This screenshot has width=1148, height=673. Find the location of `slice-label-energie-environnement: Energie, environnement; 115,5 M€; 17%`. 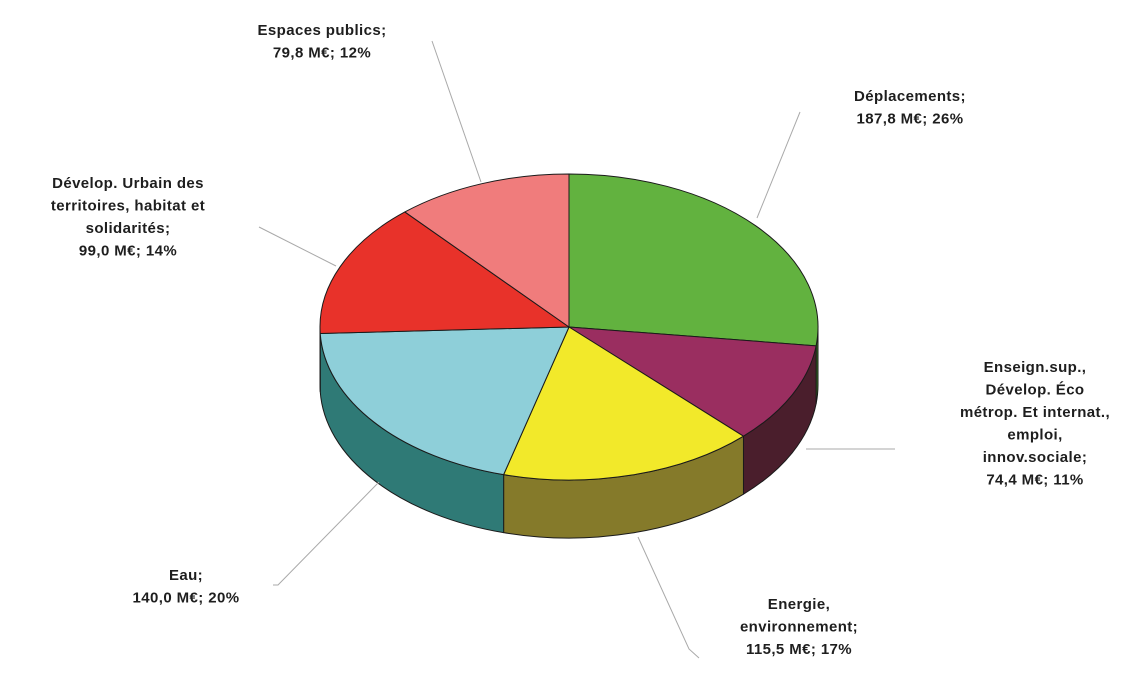

slice-label-energie-environnement: Energie, environnement; 115,5 M€; 17% is located at coordinates (799, 627).